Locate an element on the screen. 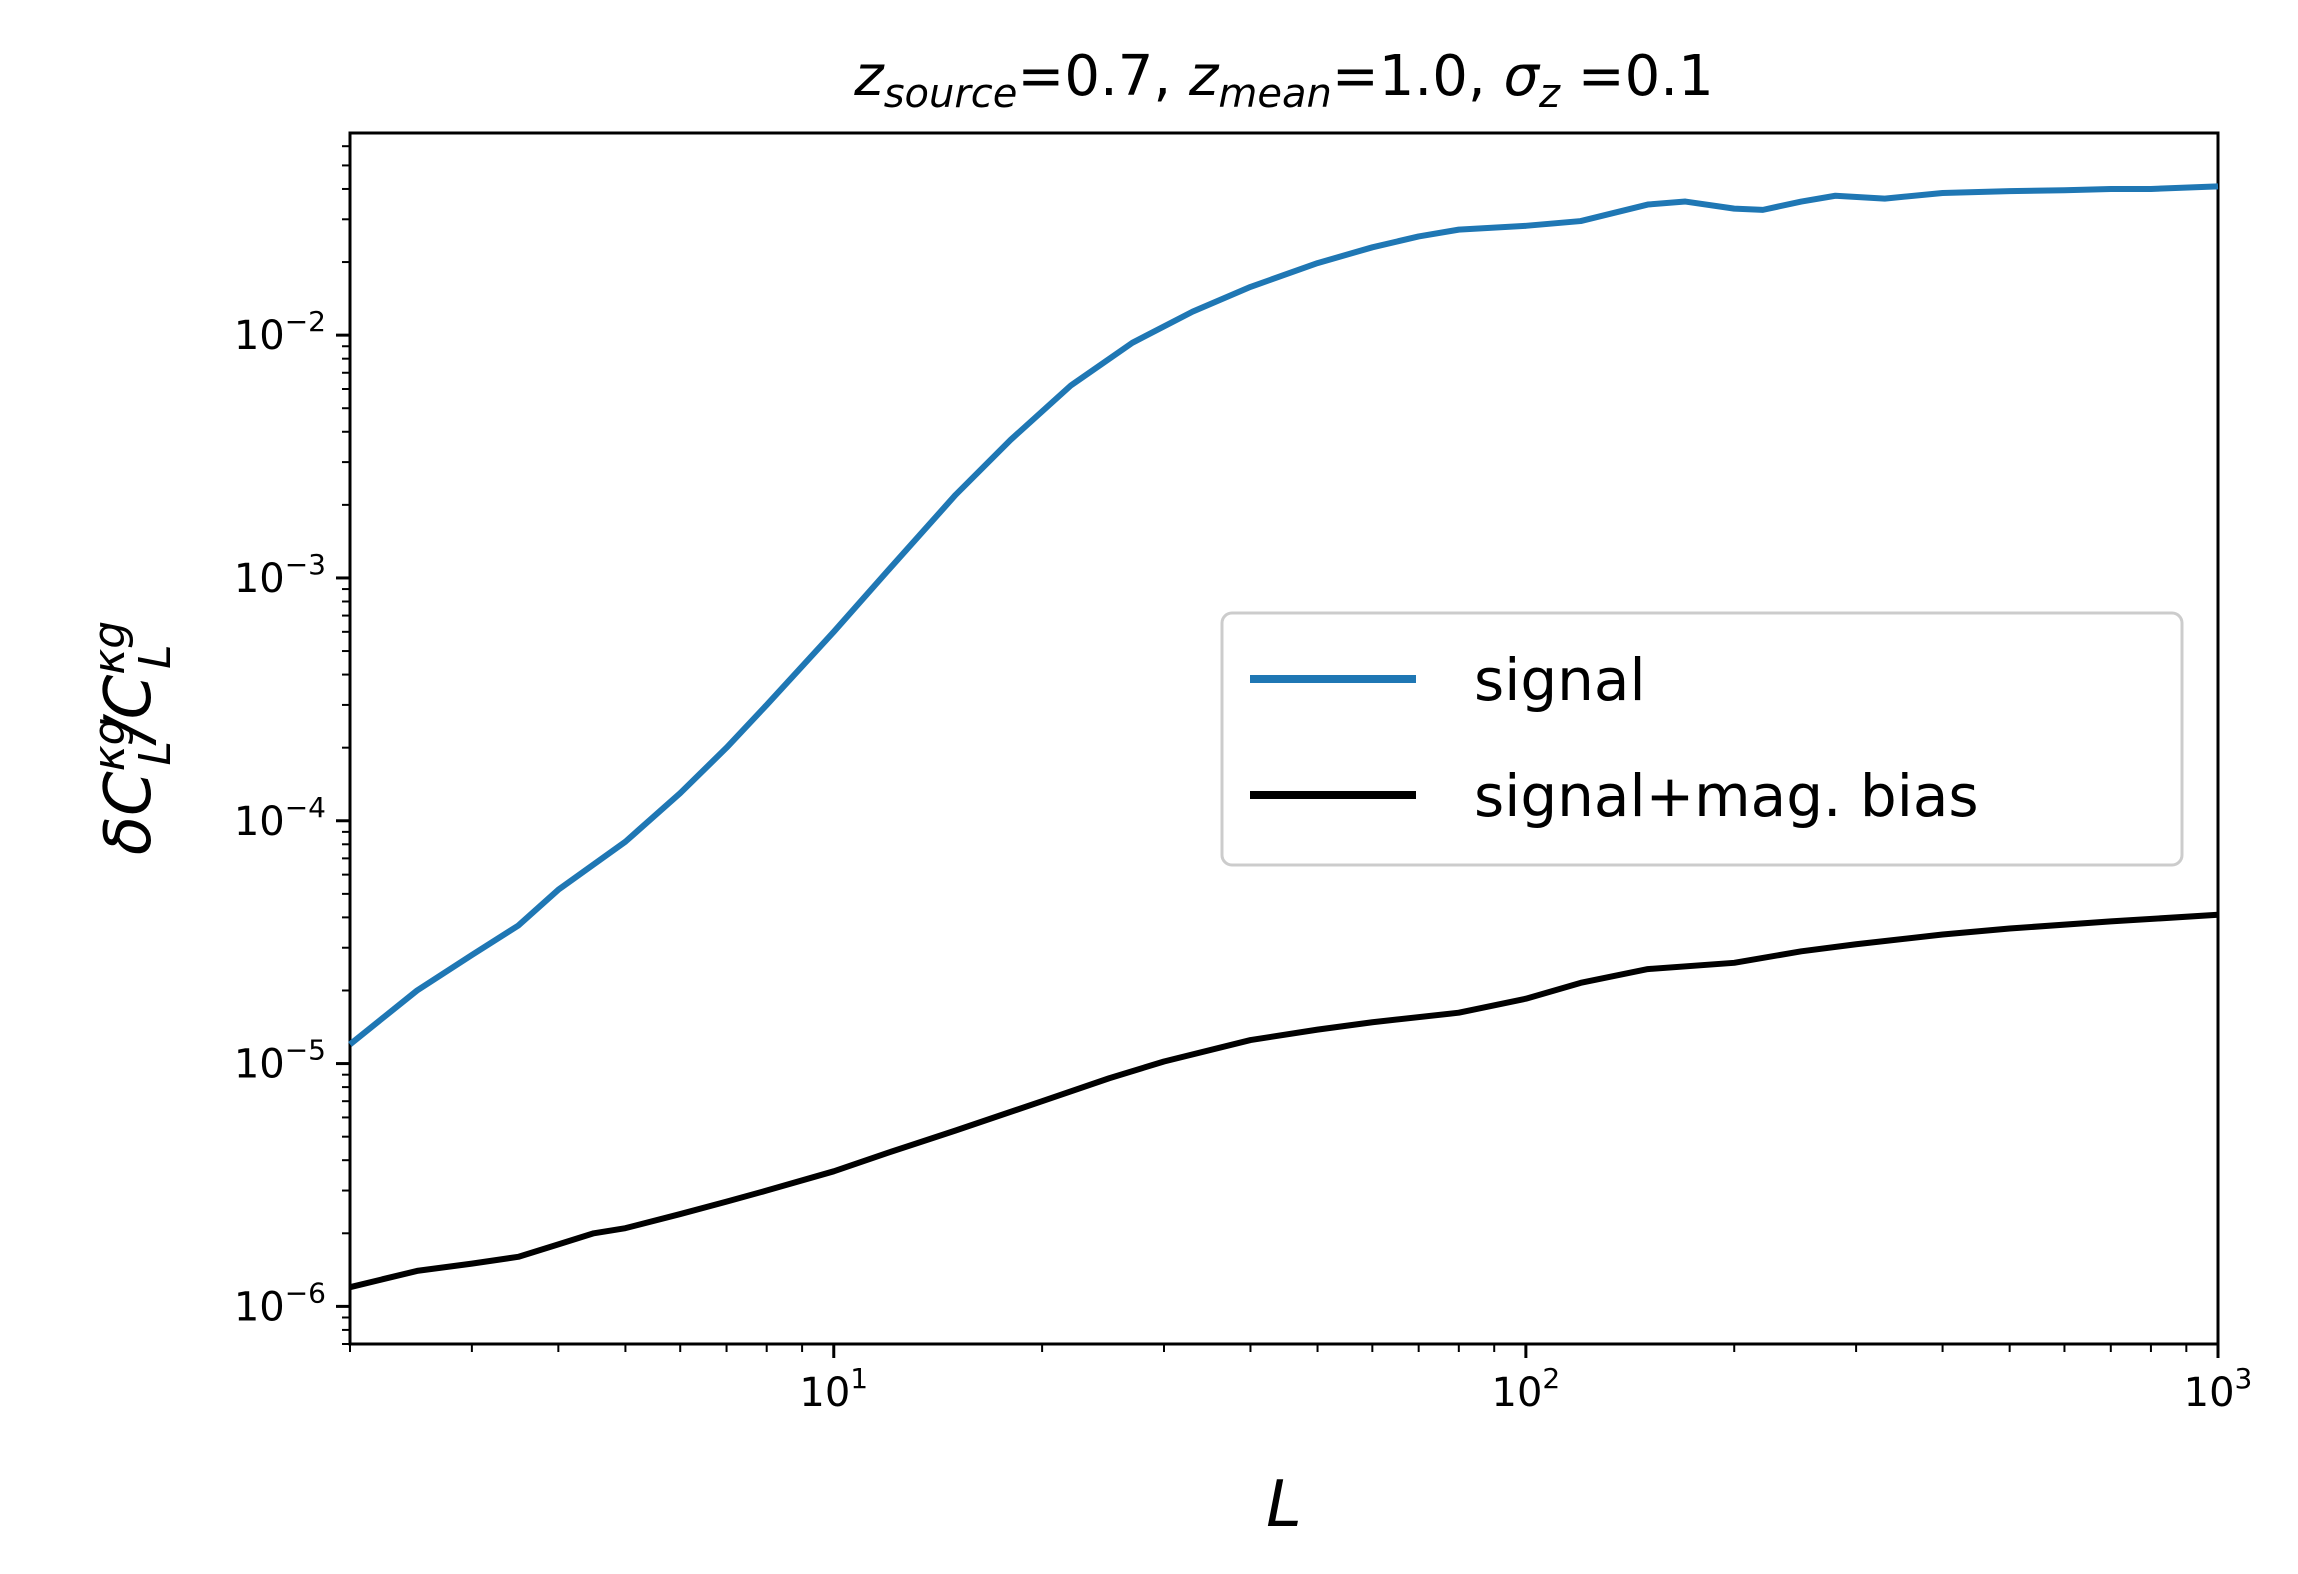 The height and width of the screenshot is (1574, 2298). y-tick-label: 10⁻² is located at coordinates (280, 332).